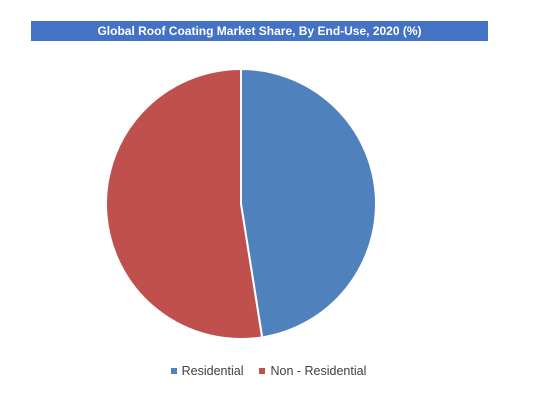 The image size is (537, 412). Describe the element at coordinates (262, 371) in the screenshot. I see `legend-swatch-non-residential` at that location.